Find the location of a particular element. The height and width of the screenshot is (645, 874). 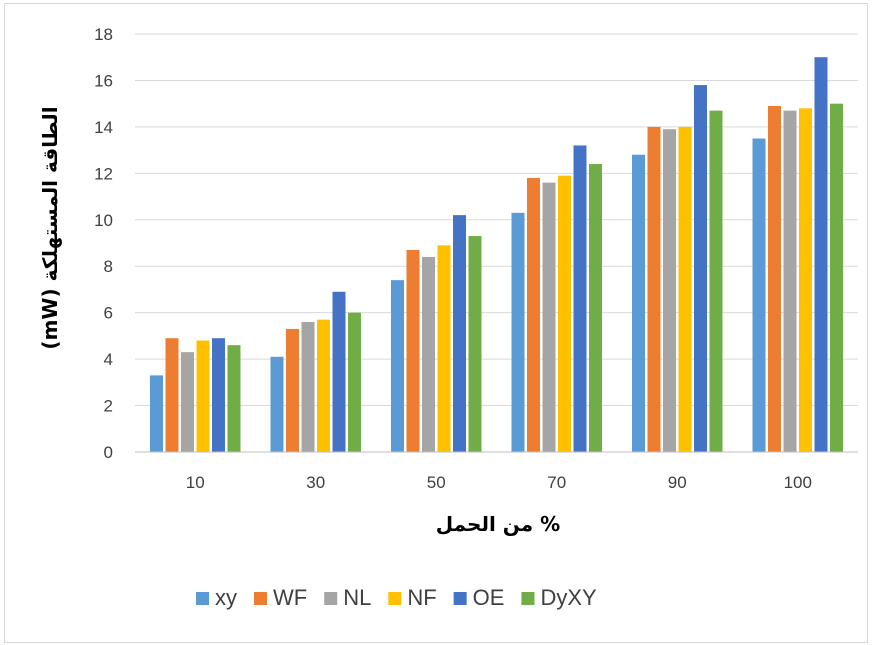

legend-label: WF is located at coordinates (290, 597).